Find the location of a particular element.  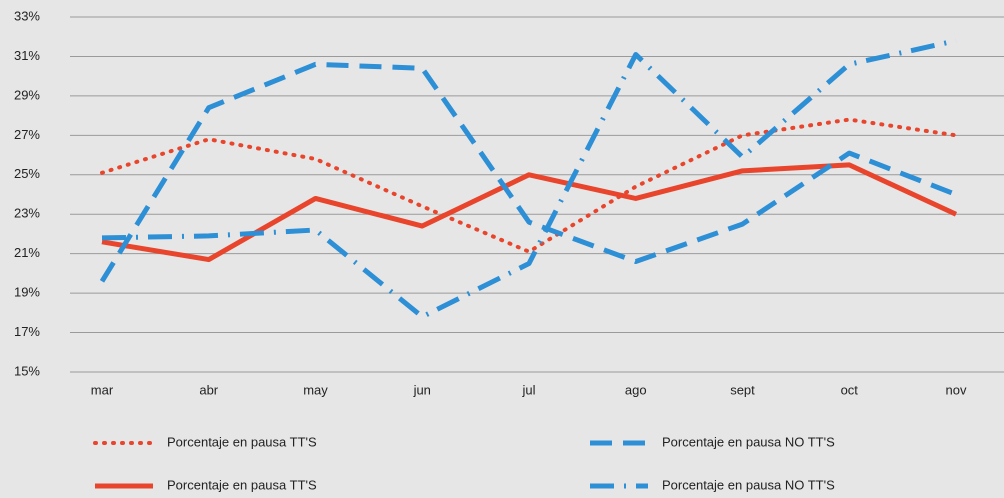

x-tick-label: jun is located at coordinates (422, 389).